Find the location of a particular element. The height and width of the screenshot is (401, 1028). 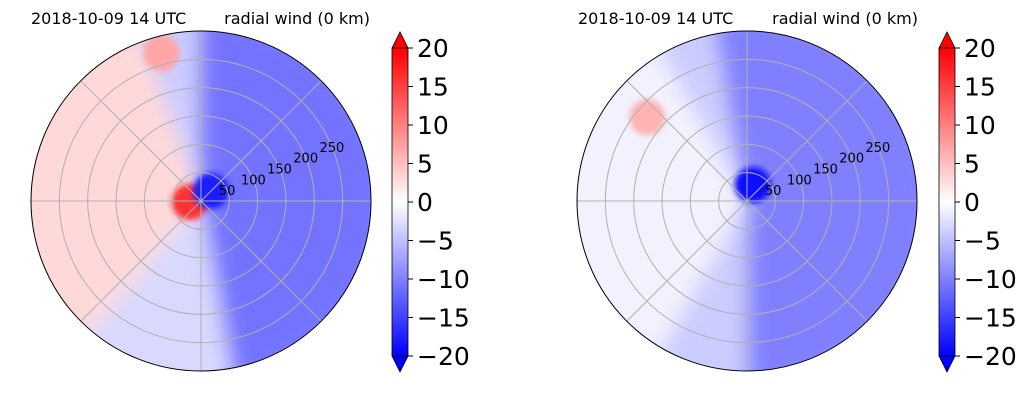

panel-1-colorbar: −20 −15 −10 −5 0 5 10 15 20 is located at coordinates (430, 202).